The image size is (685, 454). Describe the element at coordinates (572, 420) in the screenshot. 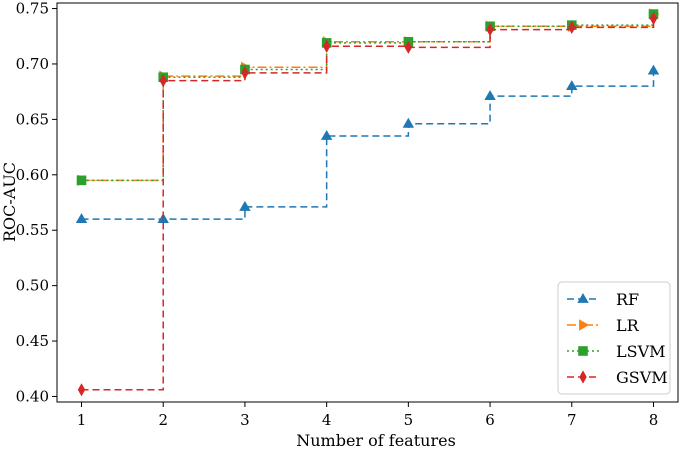

I see `x-tick-label: 7` at that location.